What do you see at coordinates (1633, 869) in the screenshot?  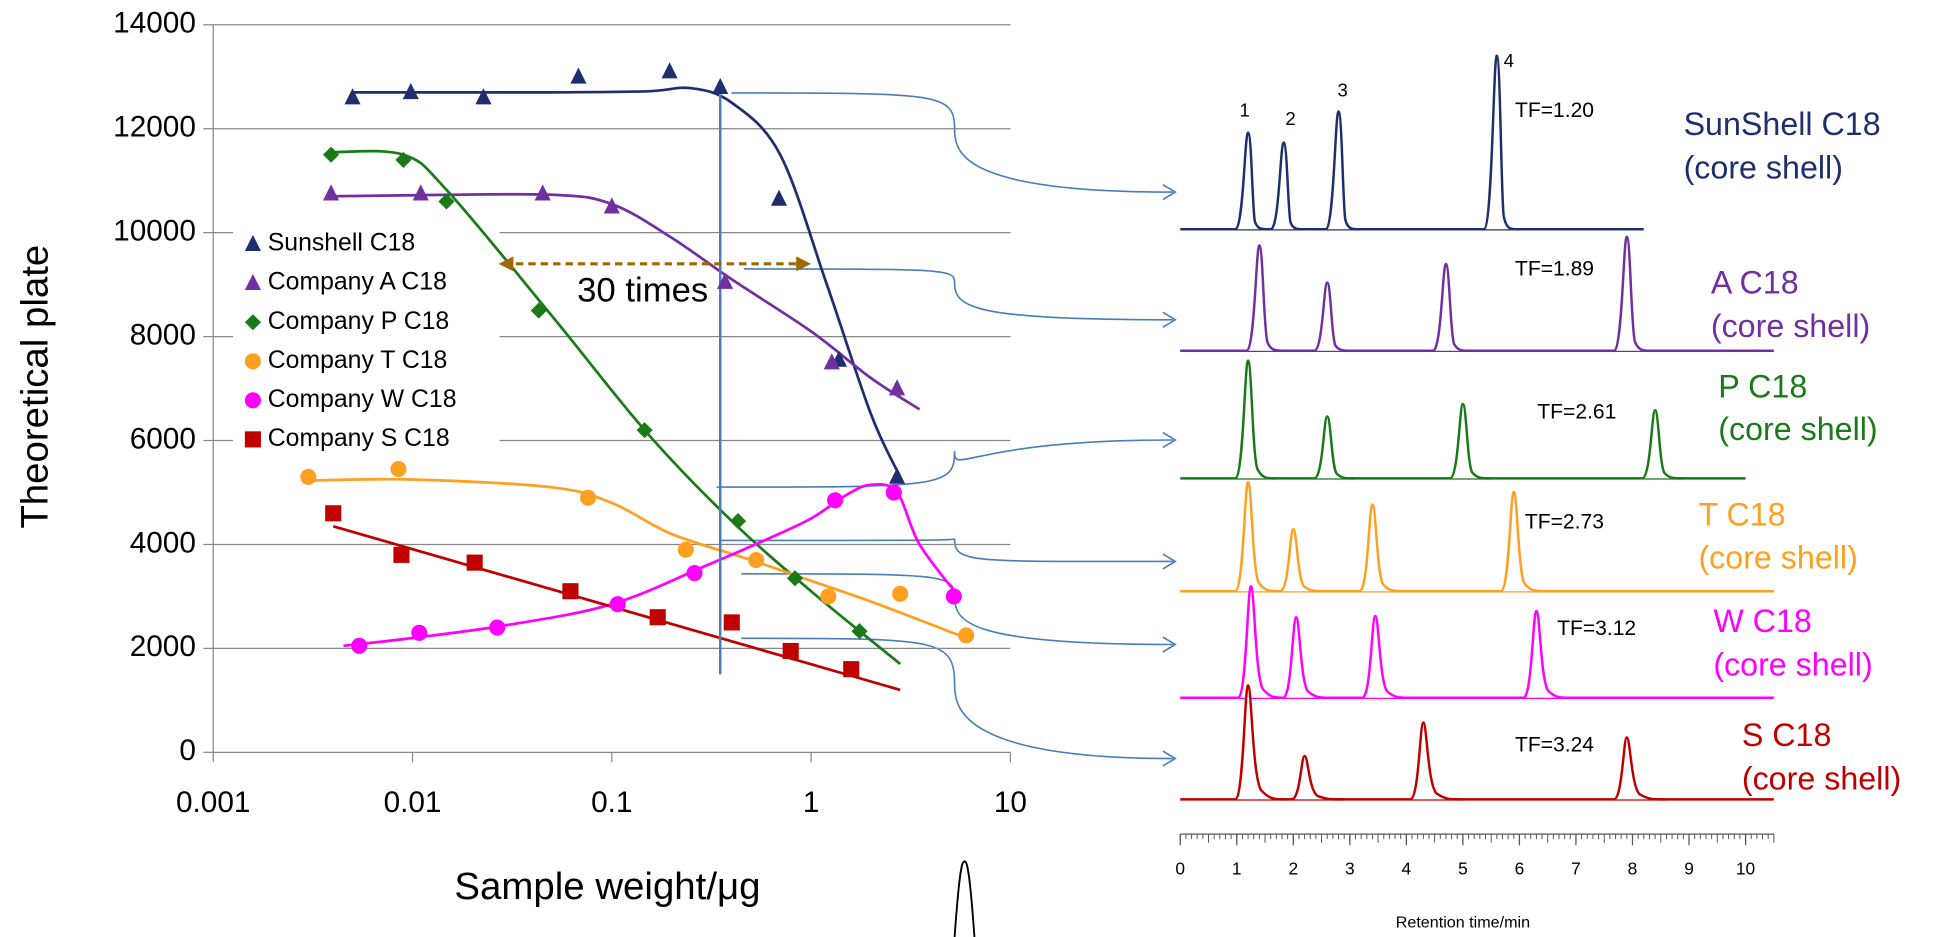 I see `x-tick-label: 8` at bounding box center [1633, 869].